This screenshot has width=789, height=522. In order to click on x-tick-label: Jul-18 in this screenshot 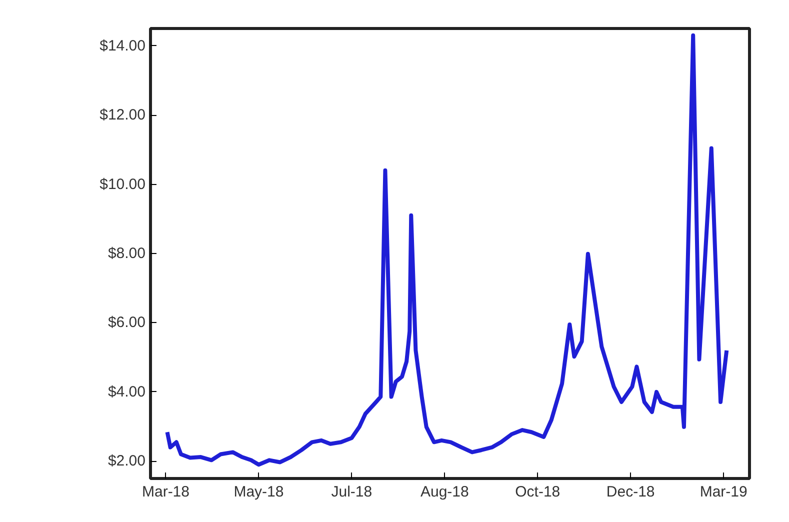, I will do `click(351, 492)`.